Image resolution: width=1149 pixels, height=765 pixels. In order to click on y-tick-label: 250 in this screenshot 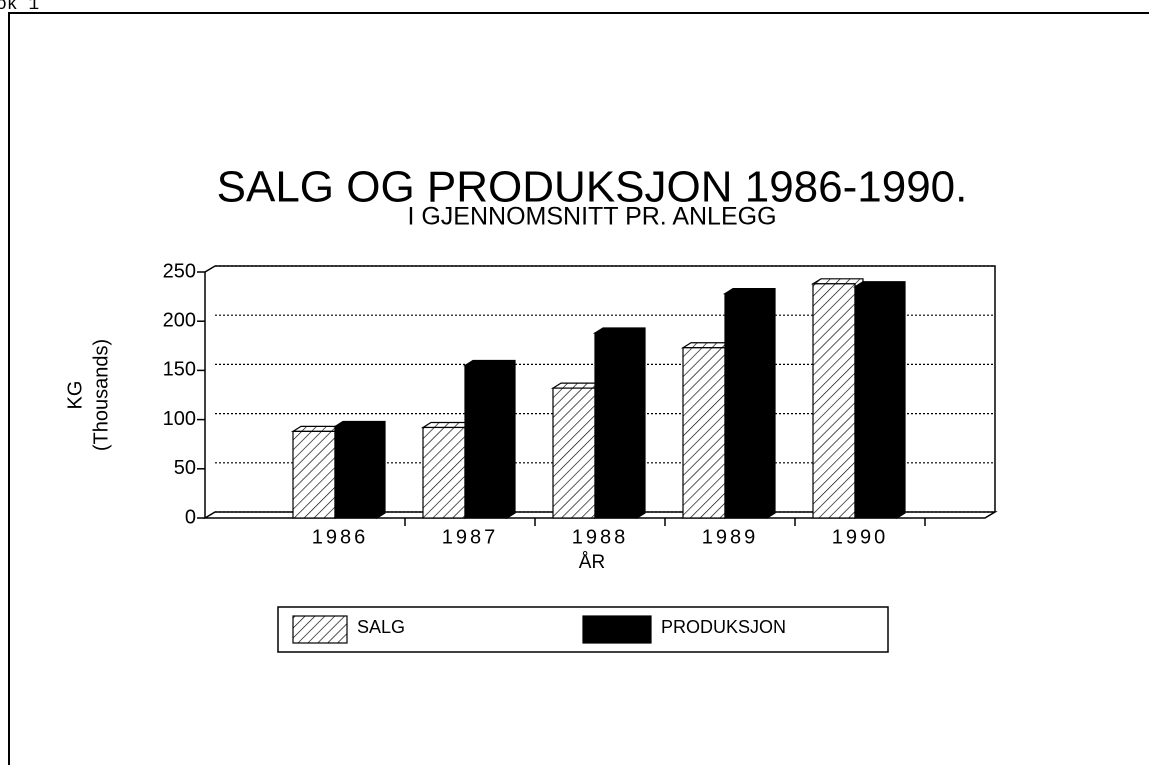, I will do `click(179, 271)`.